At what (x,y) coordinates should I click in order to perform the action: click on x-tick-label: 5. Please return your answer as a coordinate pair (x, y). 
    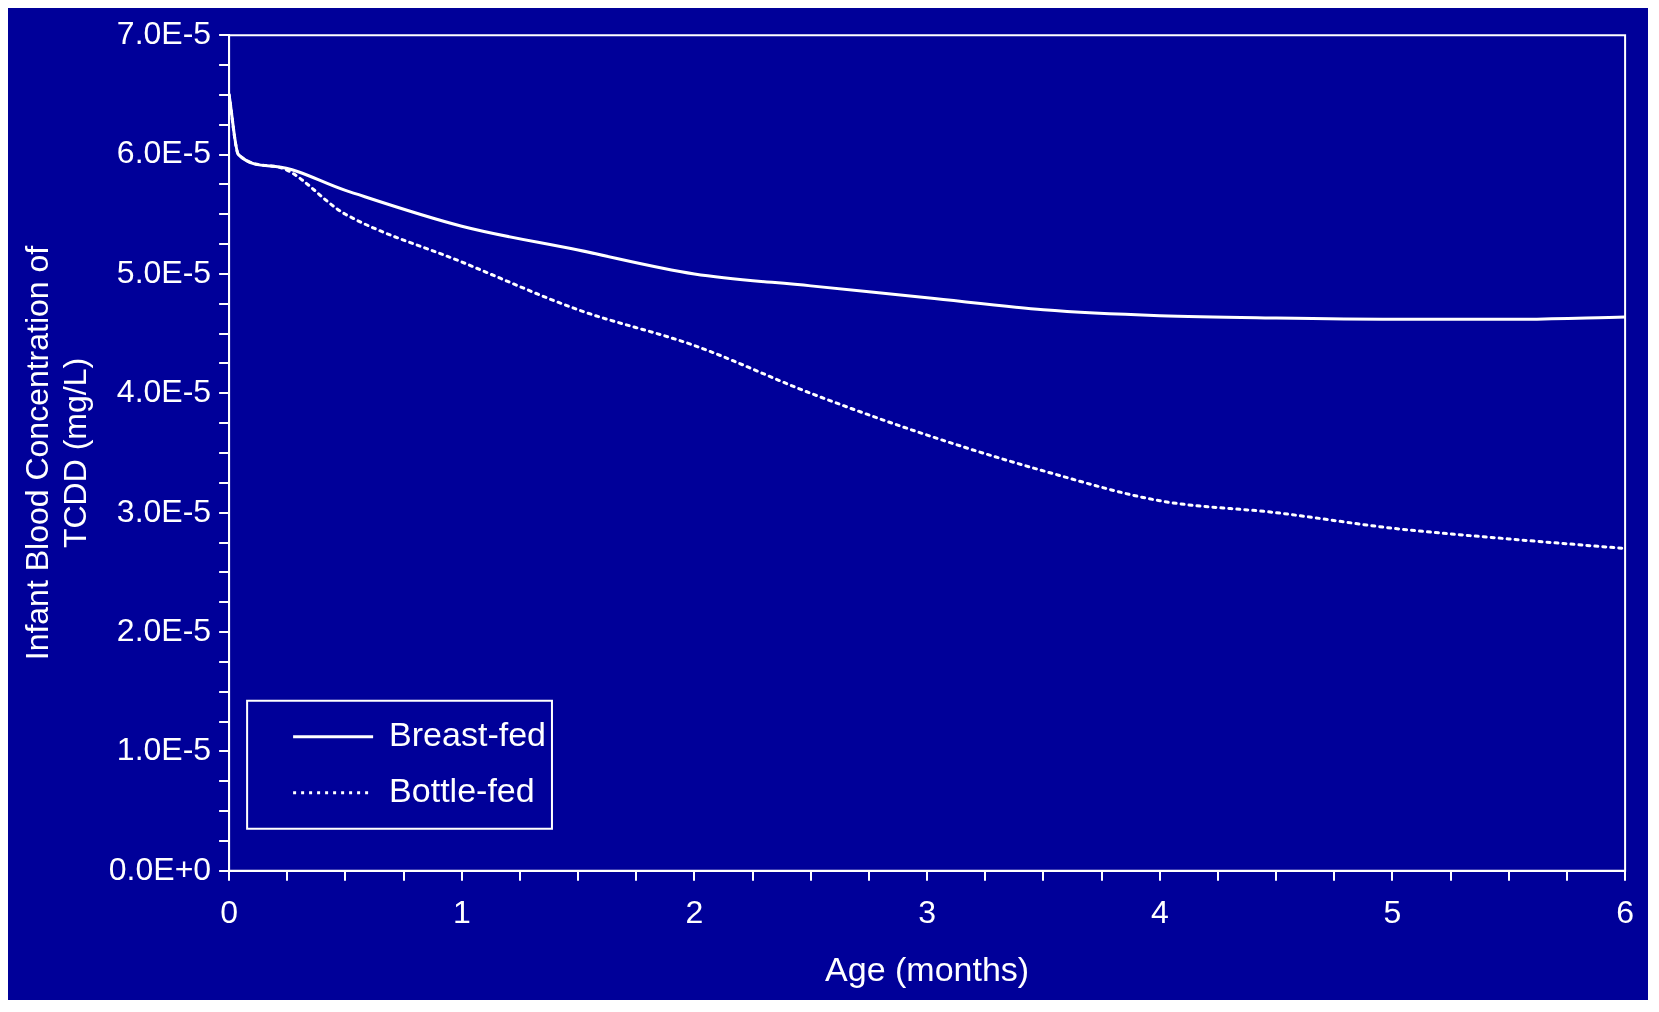
    Looking at the image, I should click on (1392, 911).